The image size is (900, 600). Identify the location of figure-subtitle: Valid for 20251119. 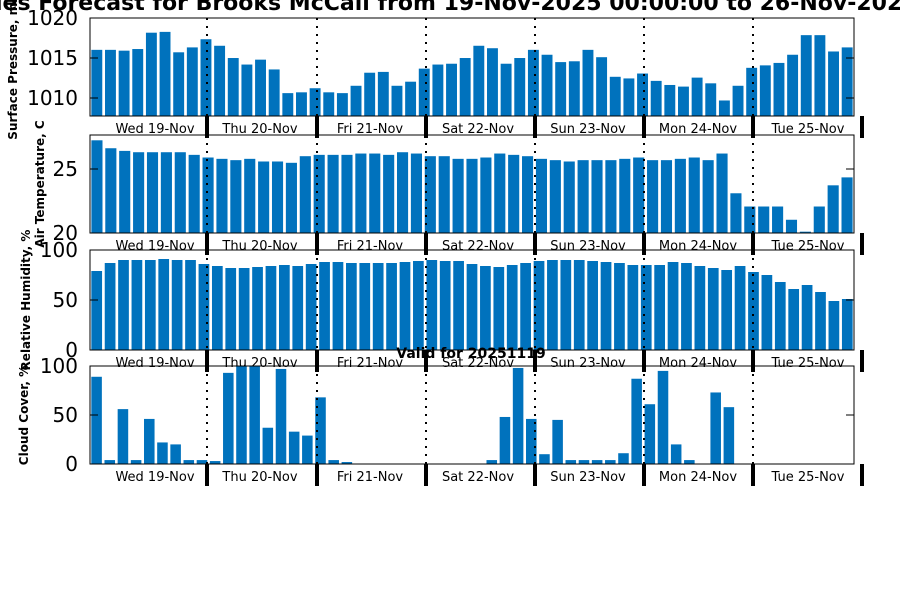
(470, 354).